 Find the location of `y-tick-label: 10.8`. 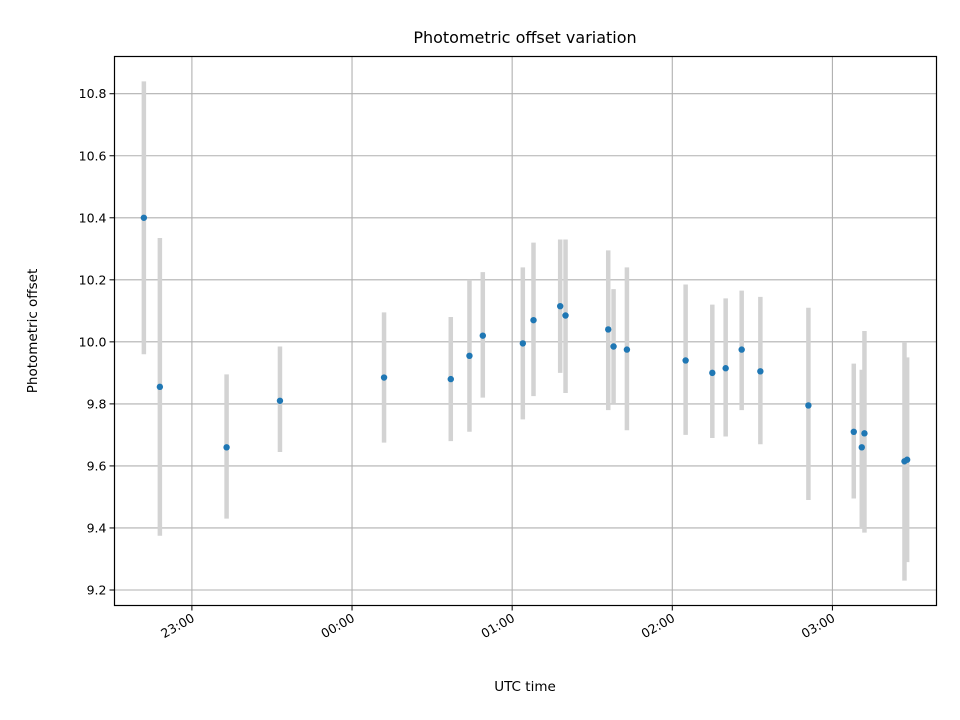

y-tick-label: 10.8 is located at coordinates (93, 93).